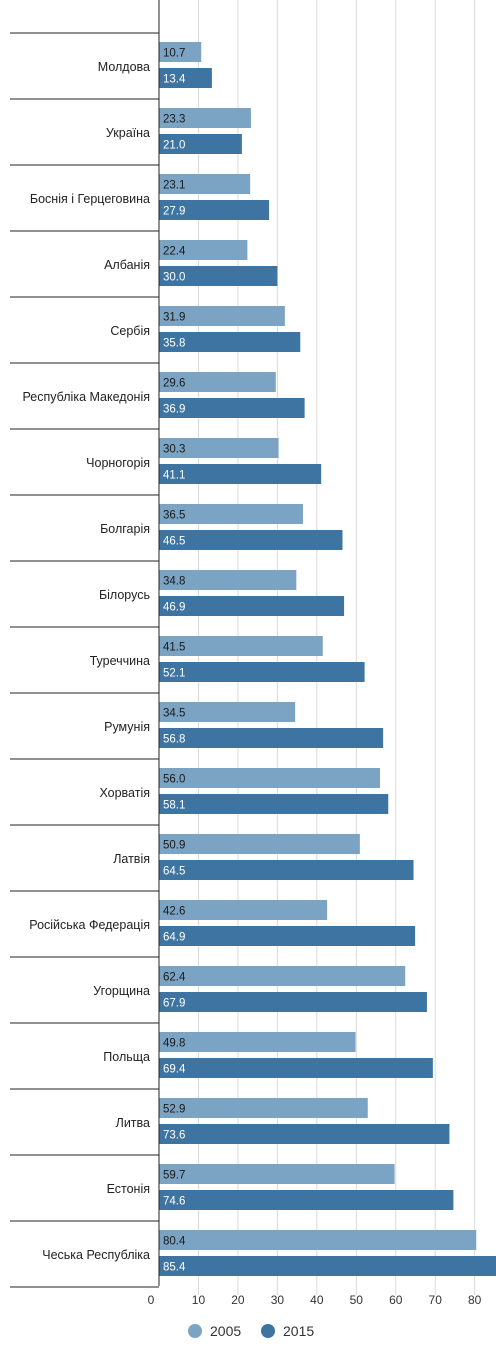 The width and height of the screenshot is (496, 1348). What do you see at coordinates (396, 1300) in the screenshot?
I see `x-tick-label: 60` at bounding box center [396, 1300].